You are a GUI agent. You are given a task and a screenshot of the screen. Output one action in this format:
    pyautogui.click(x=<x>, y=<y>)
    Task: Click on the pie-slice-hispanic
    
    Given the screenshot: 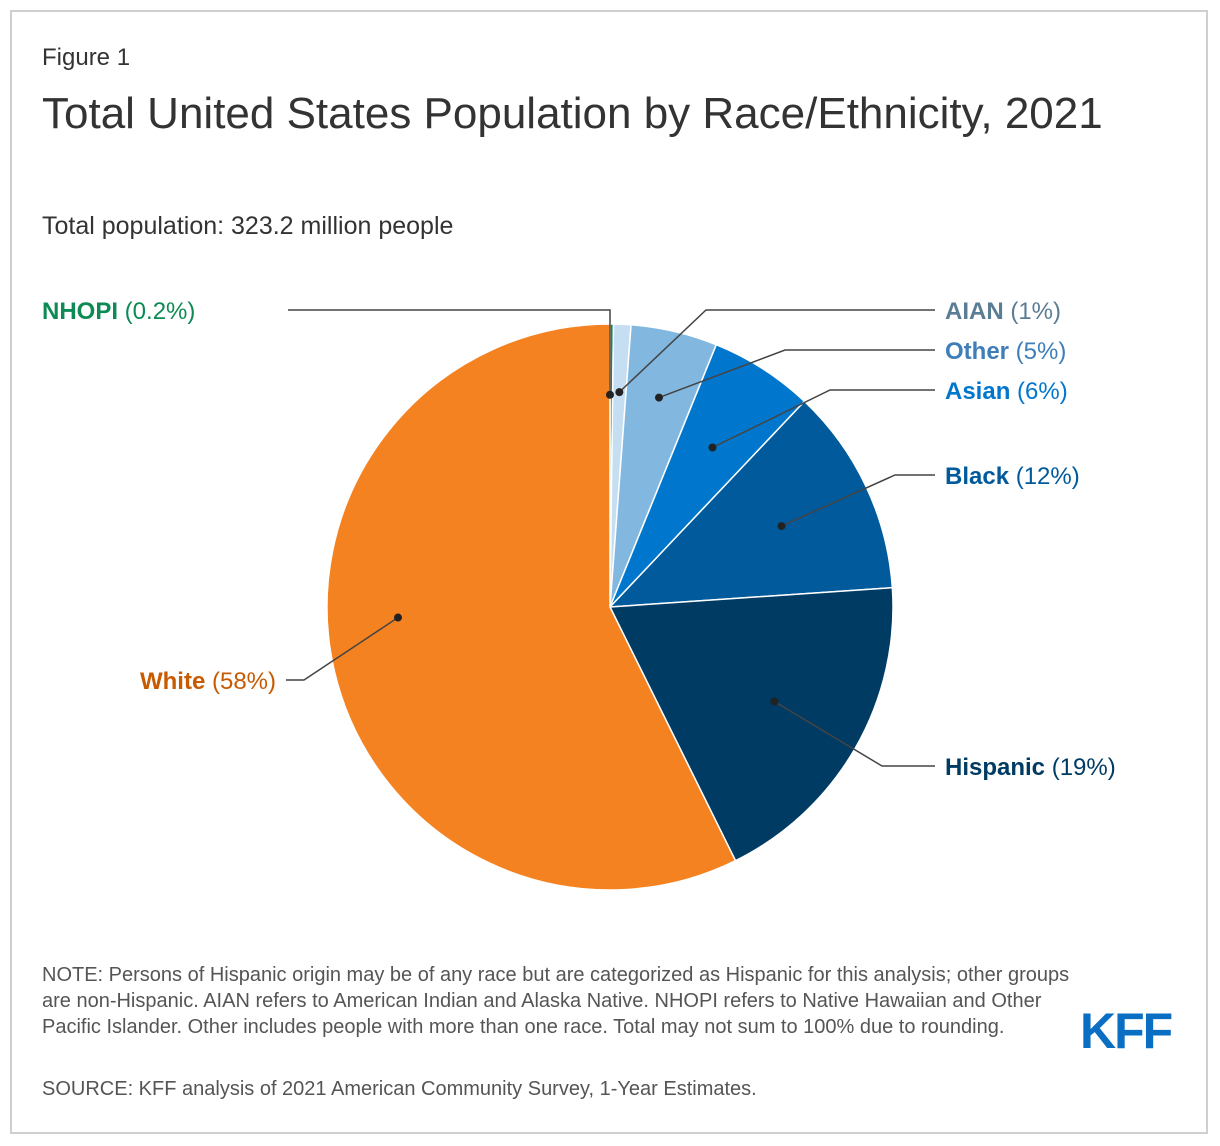 What is the action you would take?
    pyautogui.click(x=751, y=724)
    